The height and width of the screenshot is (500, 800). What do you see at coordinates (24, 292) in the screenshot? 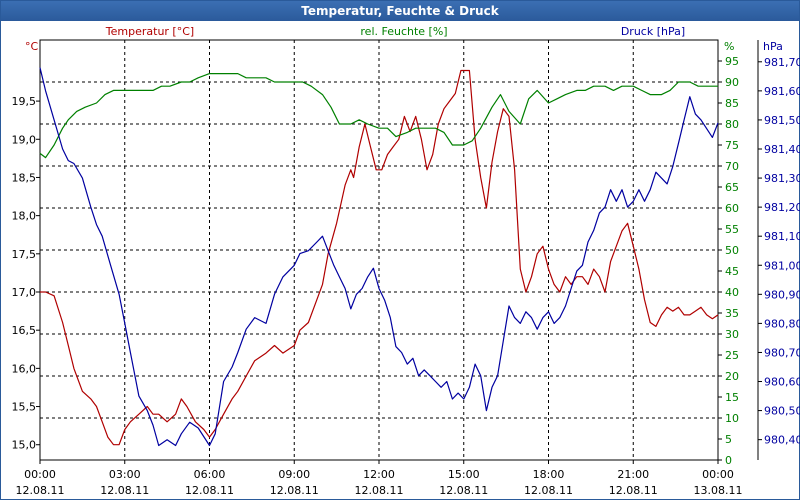
I see `temperature-tick-label: 17,0` at bounding box center [24, 292].